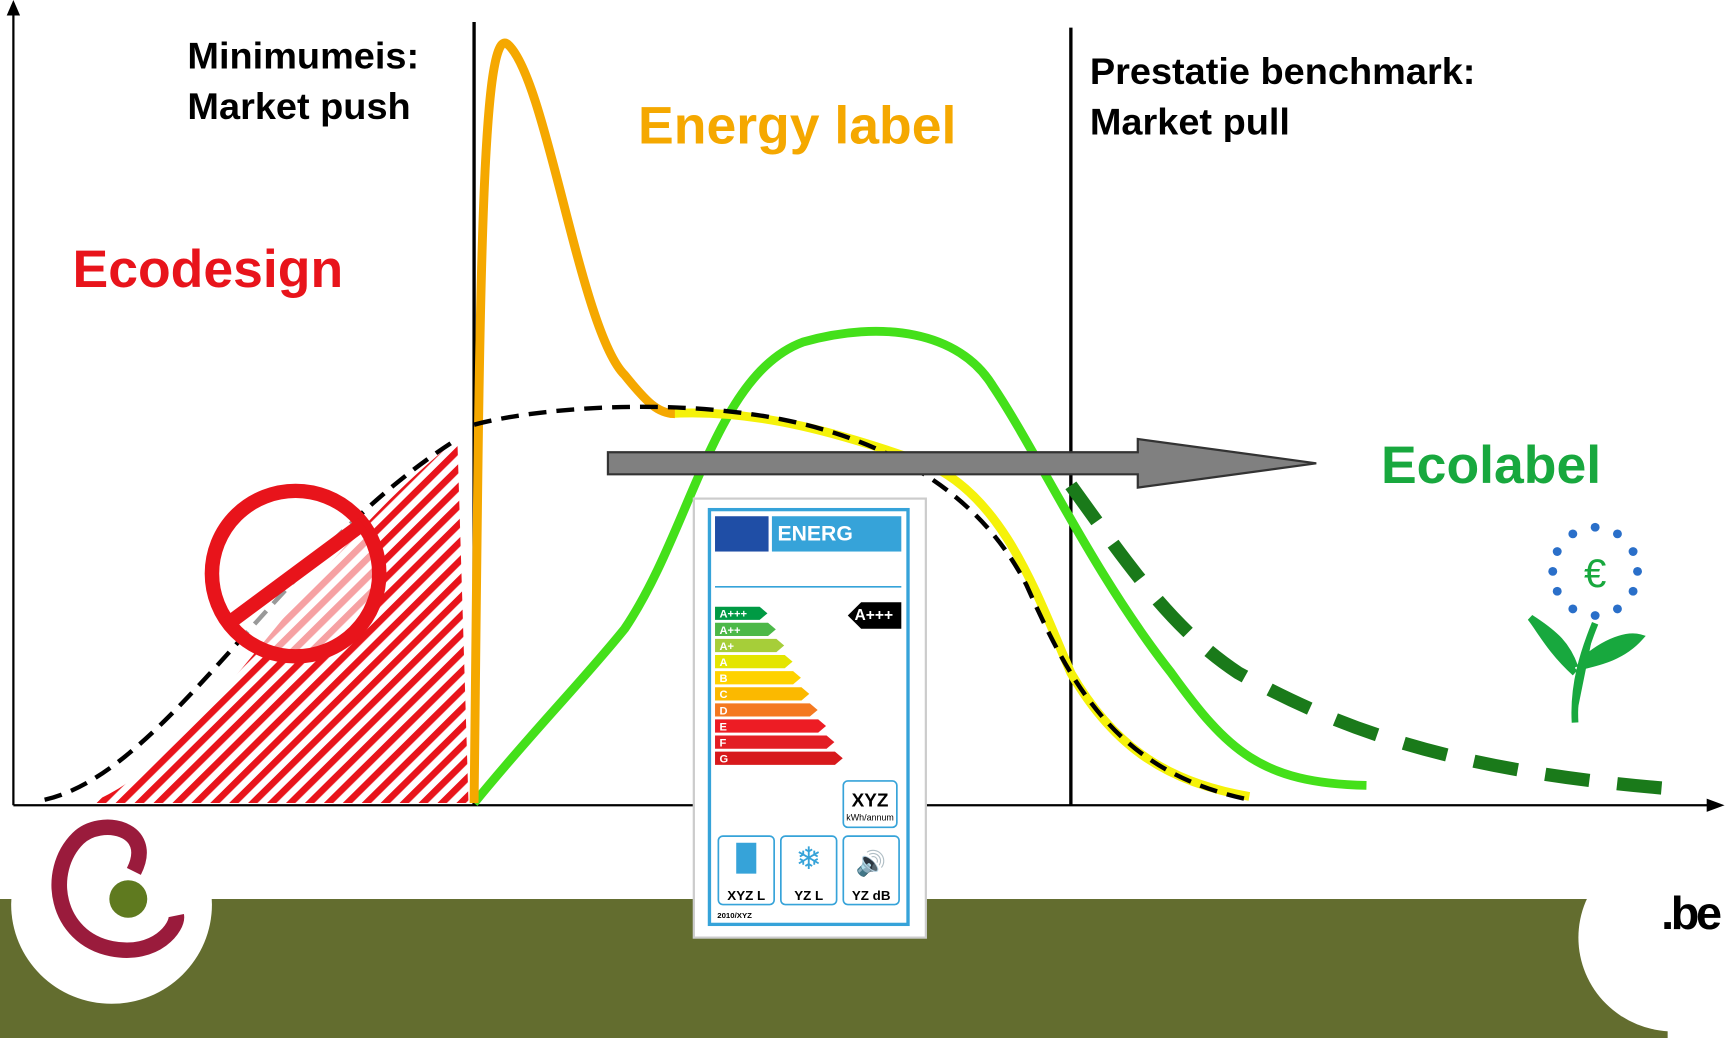  Describe the element at coordinates (808, 895) in the screenshot. I see `card-icon-label: YZ L` at that location.